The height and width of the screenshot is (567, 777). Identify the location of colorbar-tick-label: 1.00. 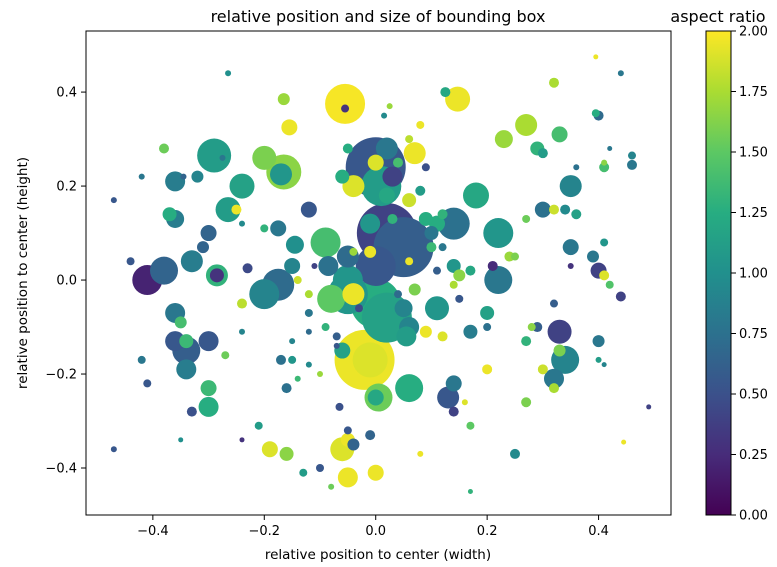
(753, 274).